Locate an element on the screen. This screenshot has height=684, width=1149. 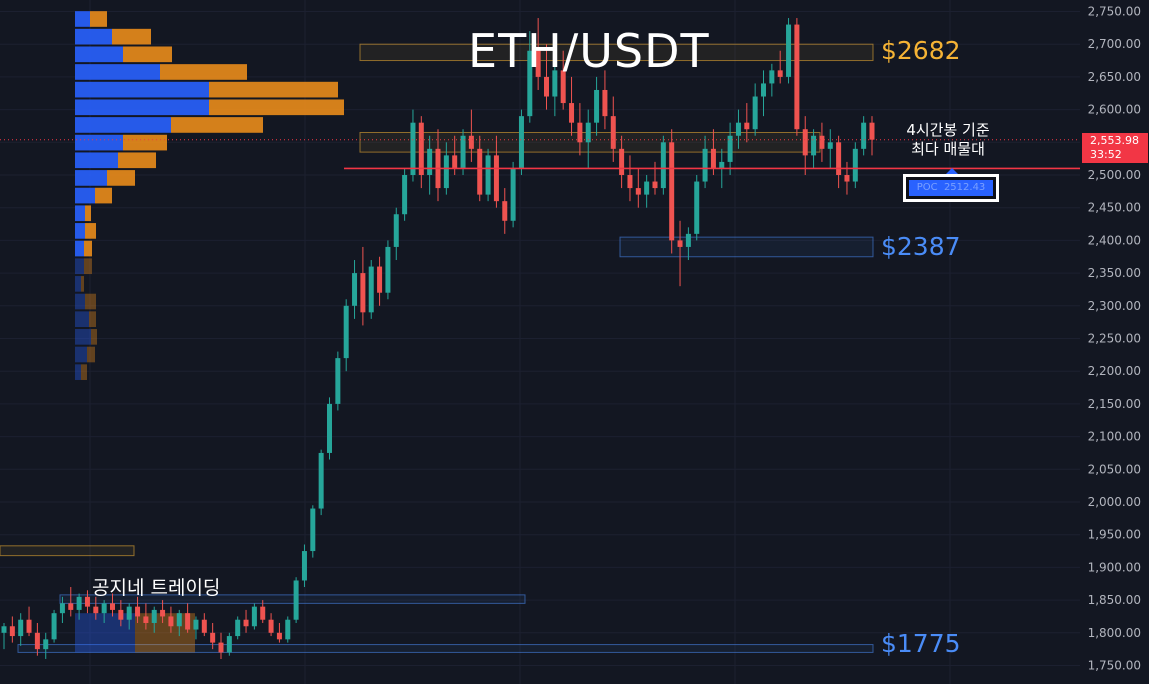
y-tick-label: 2,750.00 is located at coordinates (1114, 12).